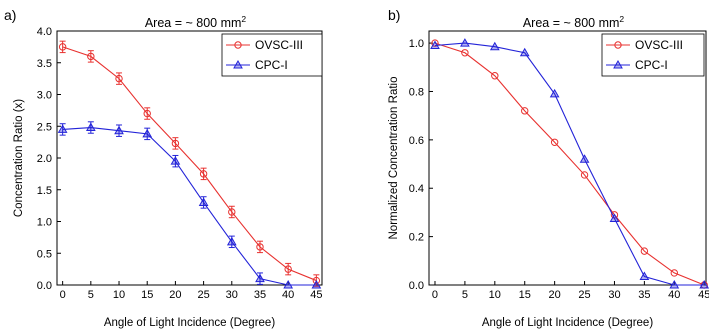 The height and width of the screenshot is (332, 709). What do you see at coordinates (10, 15) in the screenshot?
I see `panel-label: a)` at bounding box center [10, 15].